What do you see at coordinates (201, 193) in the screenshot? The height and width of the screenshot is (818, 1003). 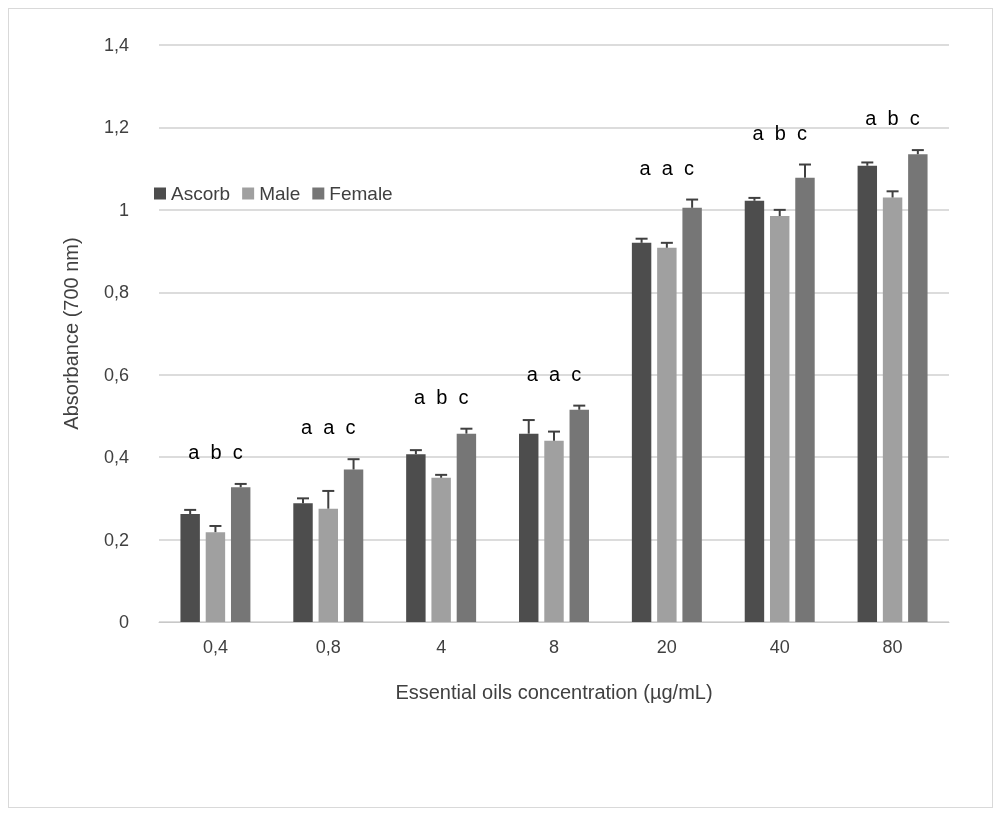 I see `legend-label: Ascorb` at bounding box center [201, 193].